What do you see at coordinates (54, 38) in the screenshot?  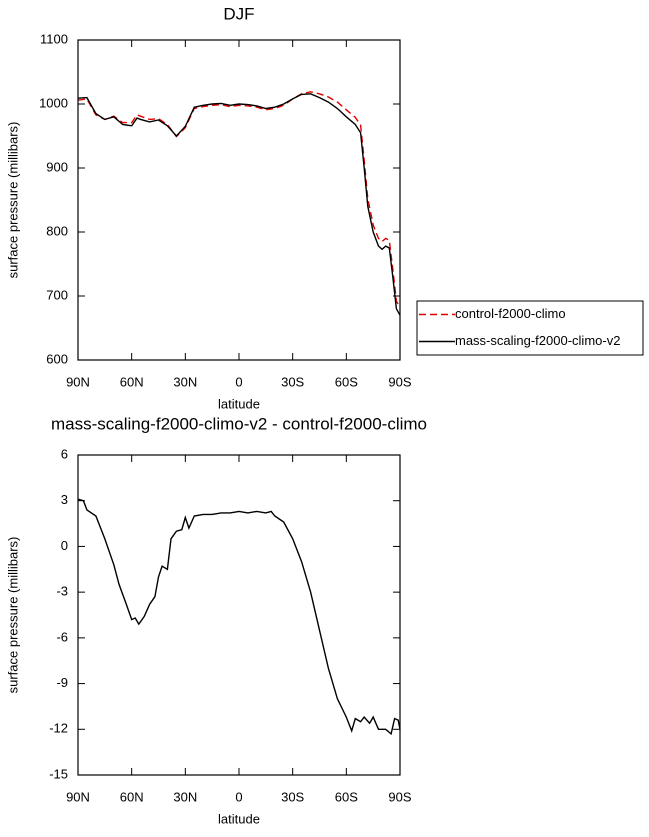 I see `y-tick-label: 1100` at bounding box center [54, 38].